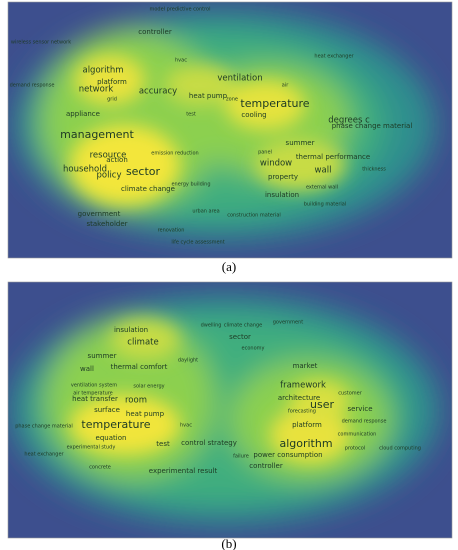 The width and height of the screenshot is (458, 550). What do you see at coordinates (100, 468) in the screenshot?
I see `term: concrete` at bounding box center [100, 468].